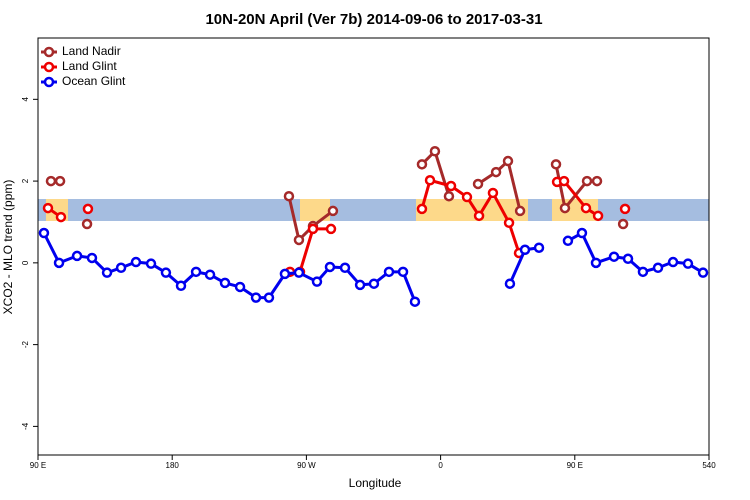  What do you see at coordinates (173, 465) in the screenshot?
I see `x-tick-label: 180` at bounding box center [173, 465].